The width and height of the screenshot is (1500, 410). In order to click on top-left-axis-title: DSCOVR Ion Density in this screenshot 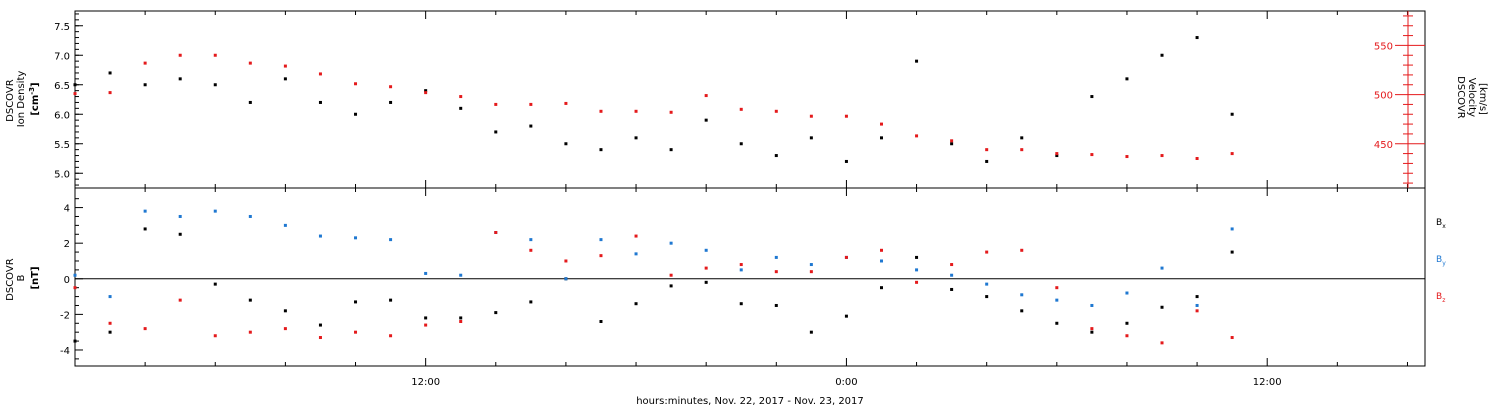, I will do `click(16, 99)`.